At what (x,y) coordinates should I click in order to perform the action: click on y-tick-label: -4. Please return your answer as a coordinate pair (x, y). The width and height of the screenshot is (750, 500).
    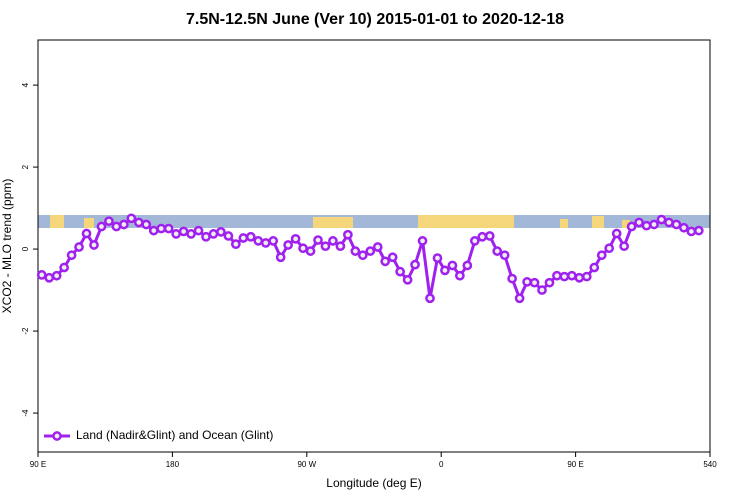
    Looking at the image, I should click on (25, 413).